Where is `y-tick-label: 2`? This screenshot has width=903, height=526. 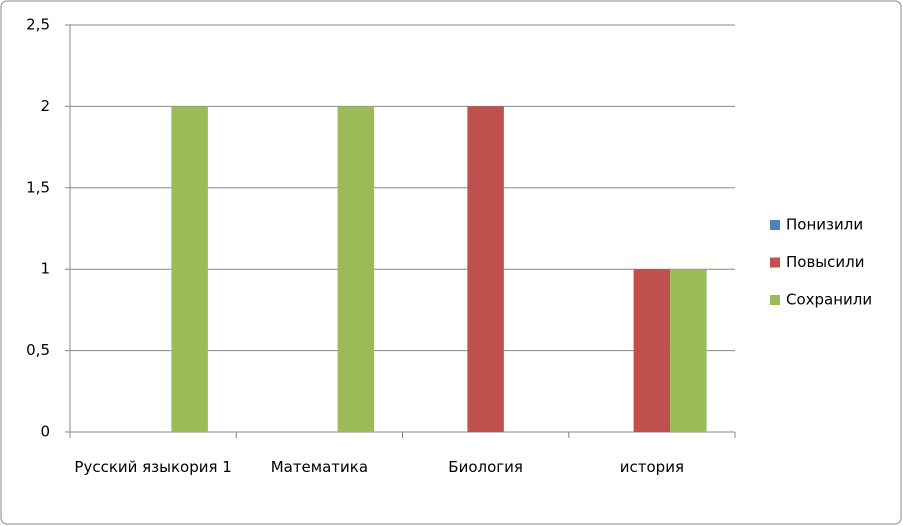 y-tick-label: 2 is located at coordinates (45, 106).